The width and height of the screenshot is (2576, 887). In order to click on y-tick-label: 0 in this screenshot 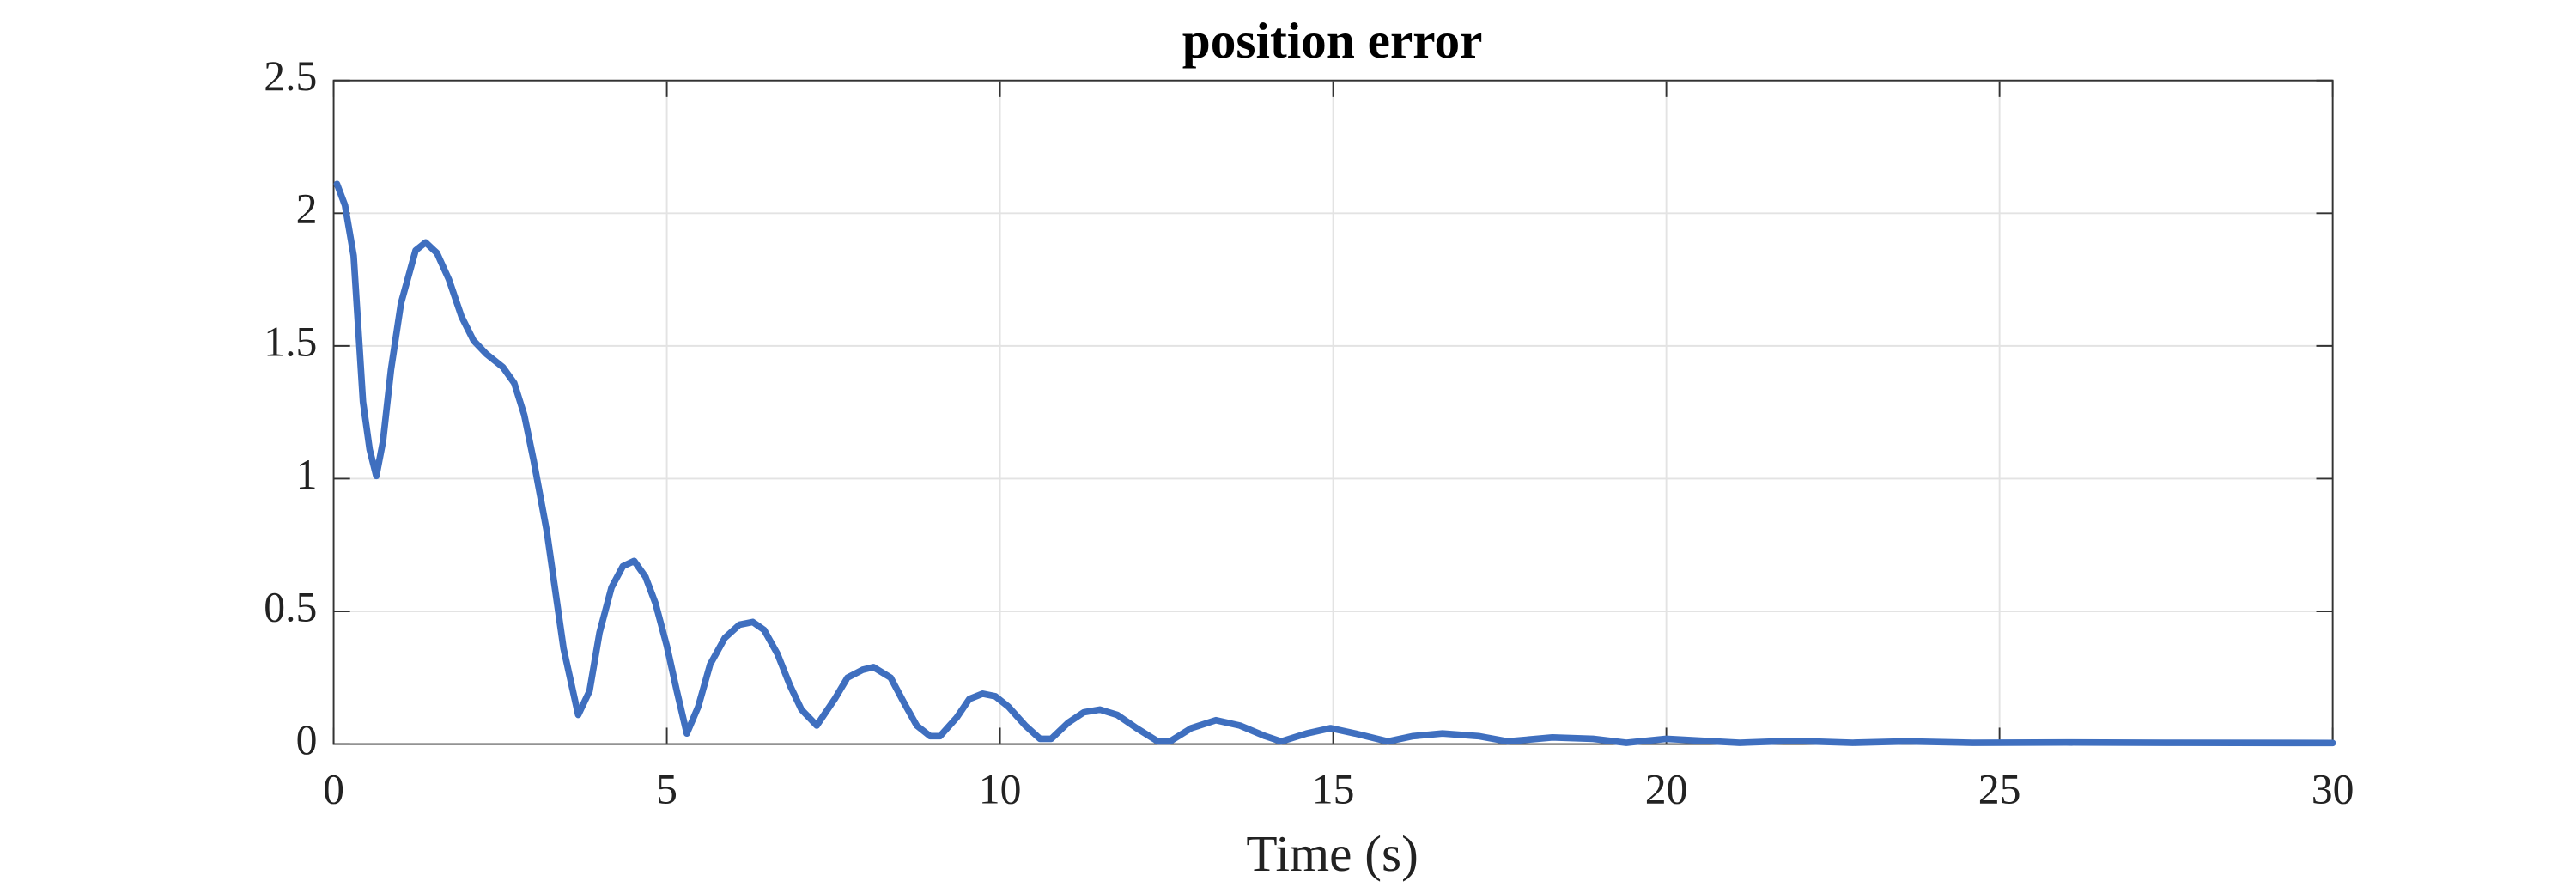, I will do `click(307, 739)`.